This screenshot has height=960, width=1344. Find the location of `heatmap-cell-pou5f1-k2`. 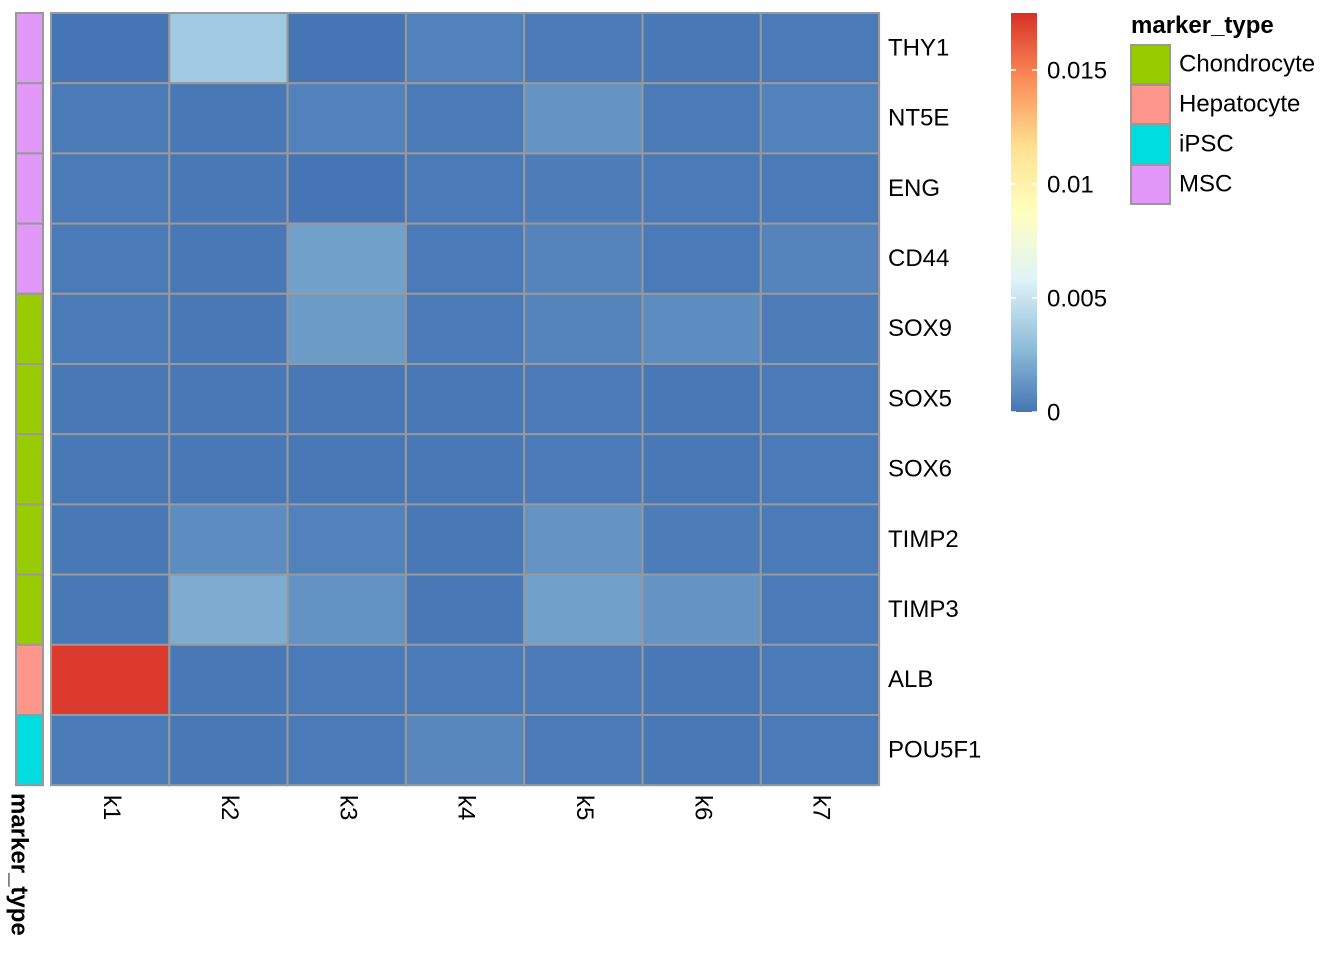

heatmap-cell-pou5f1-k2 is located at coordinates (228, 750).